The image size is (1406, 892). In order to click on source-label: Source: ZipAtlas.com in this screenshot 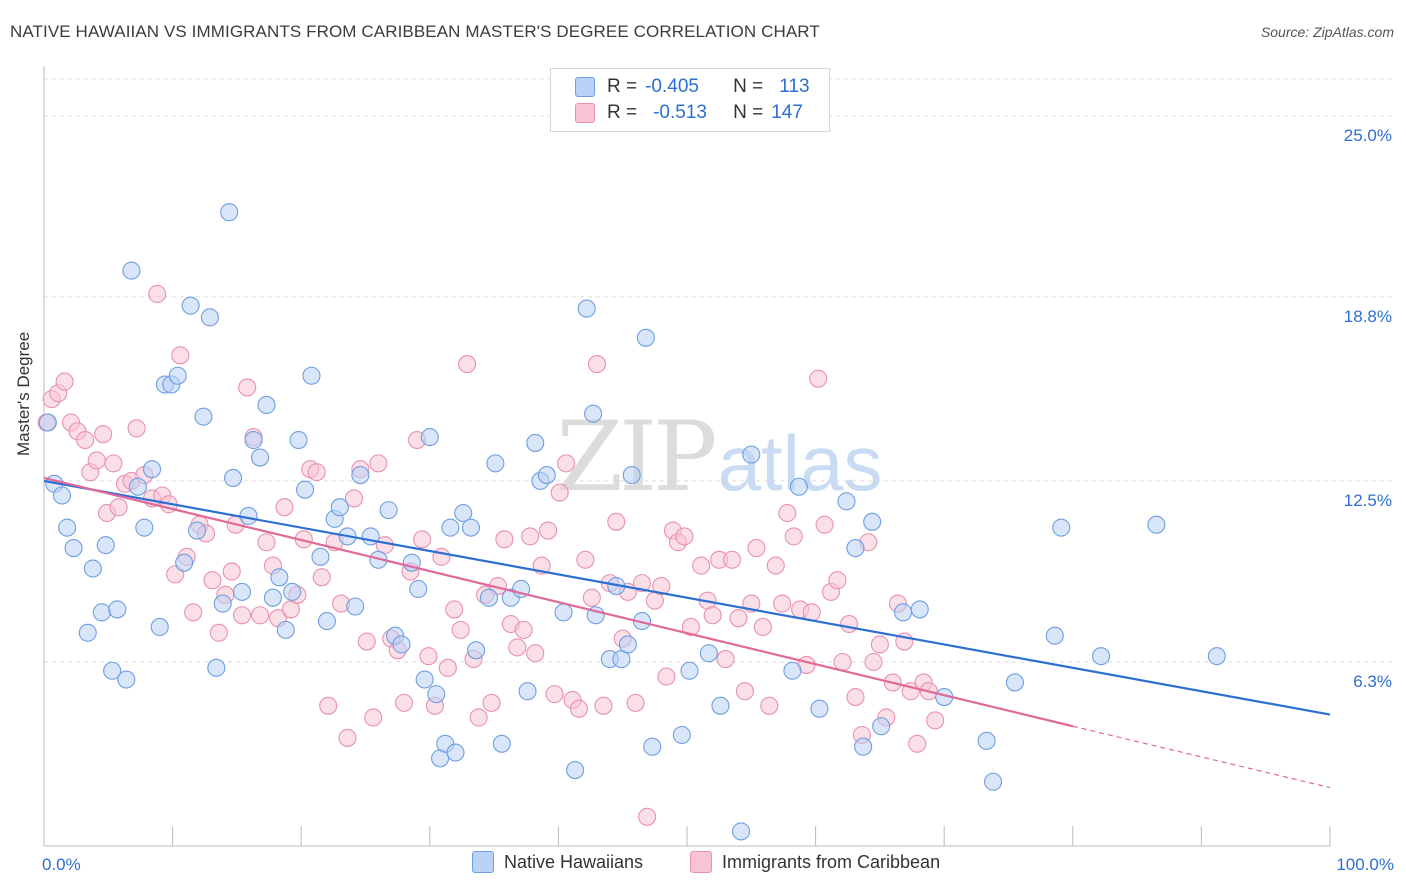, I will do `click(1327, 32)`.